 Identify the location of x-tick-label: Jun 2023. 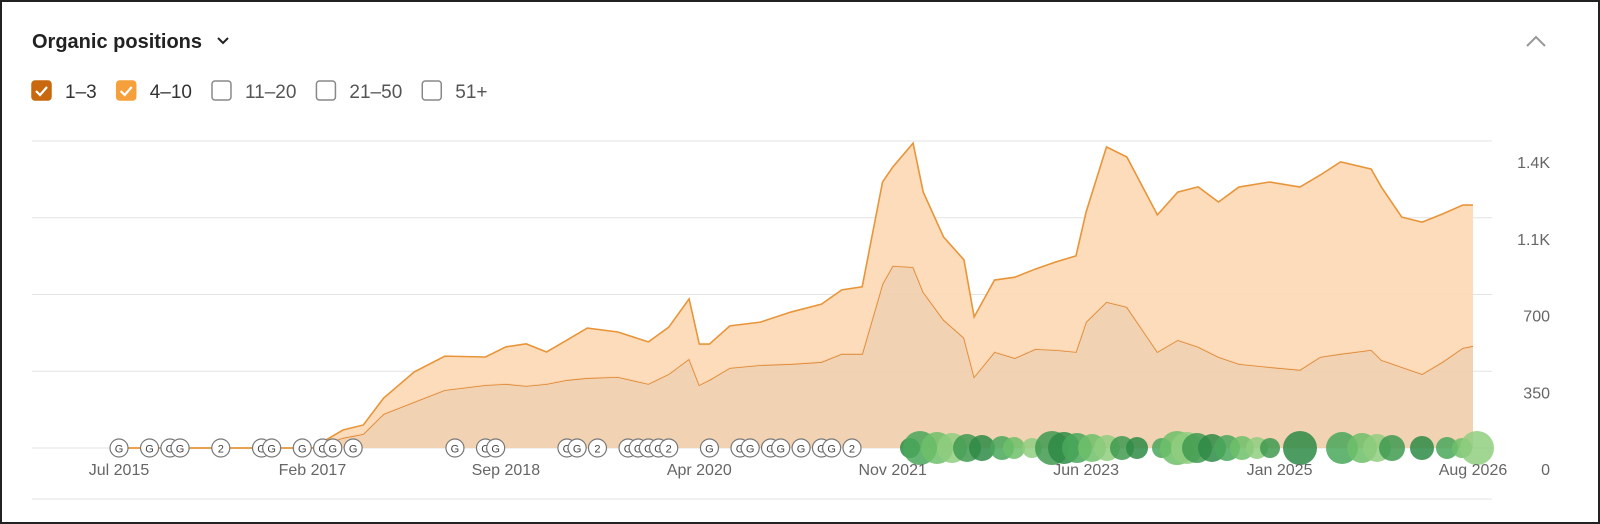
(1086, 470).